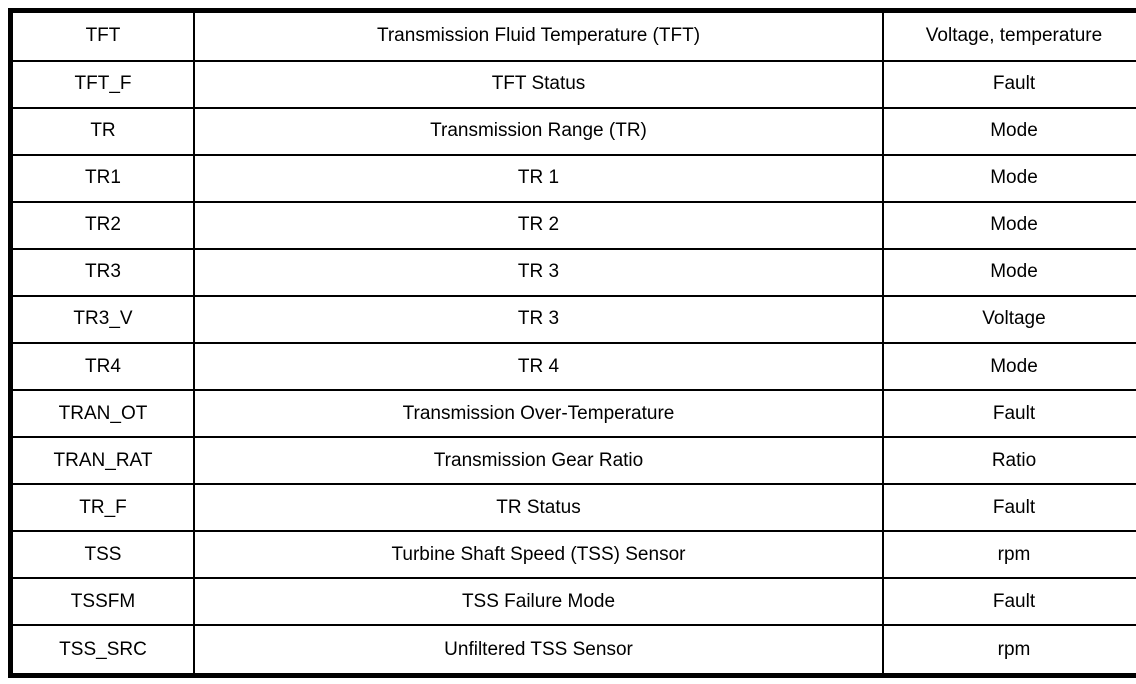  I want to click on table-row: TR2 TR 2 Mode, so click(572, 225).